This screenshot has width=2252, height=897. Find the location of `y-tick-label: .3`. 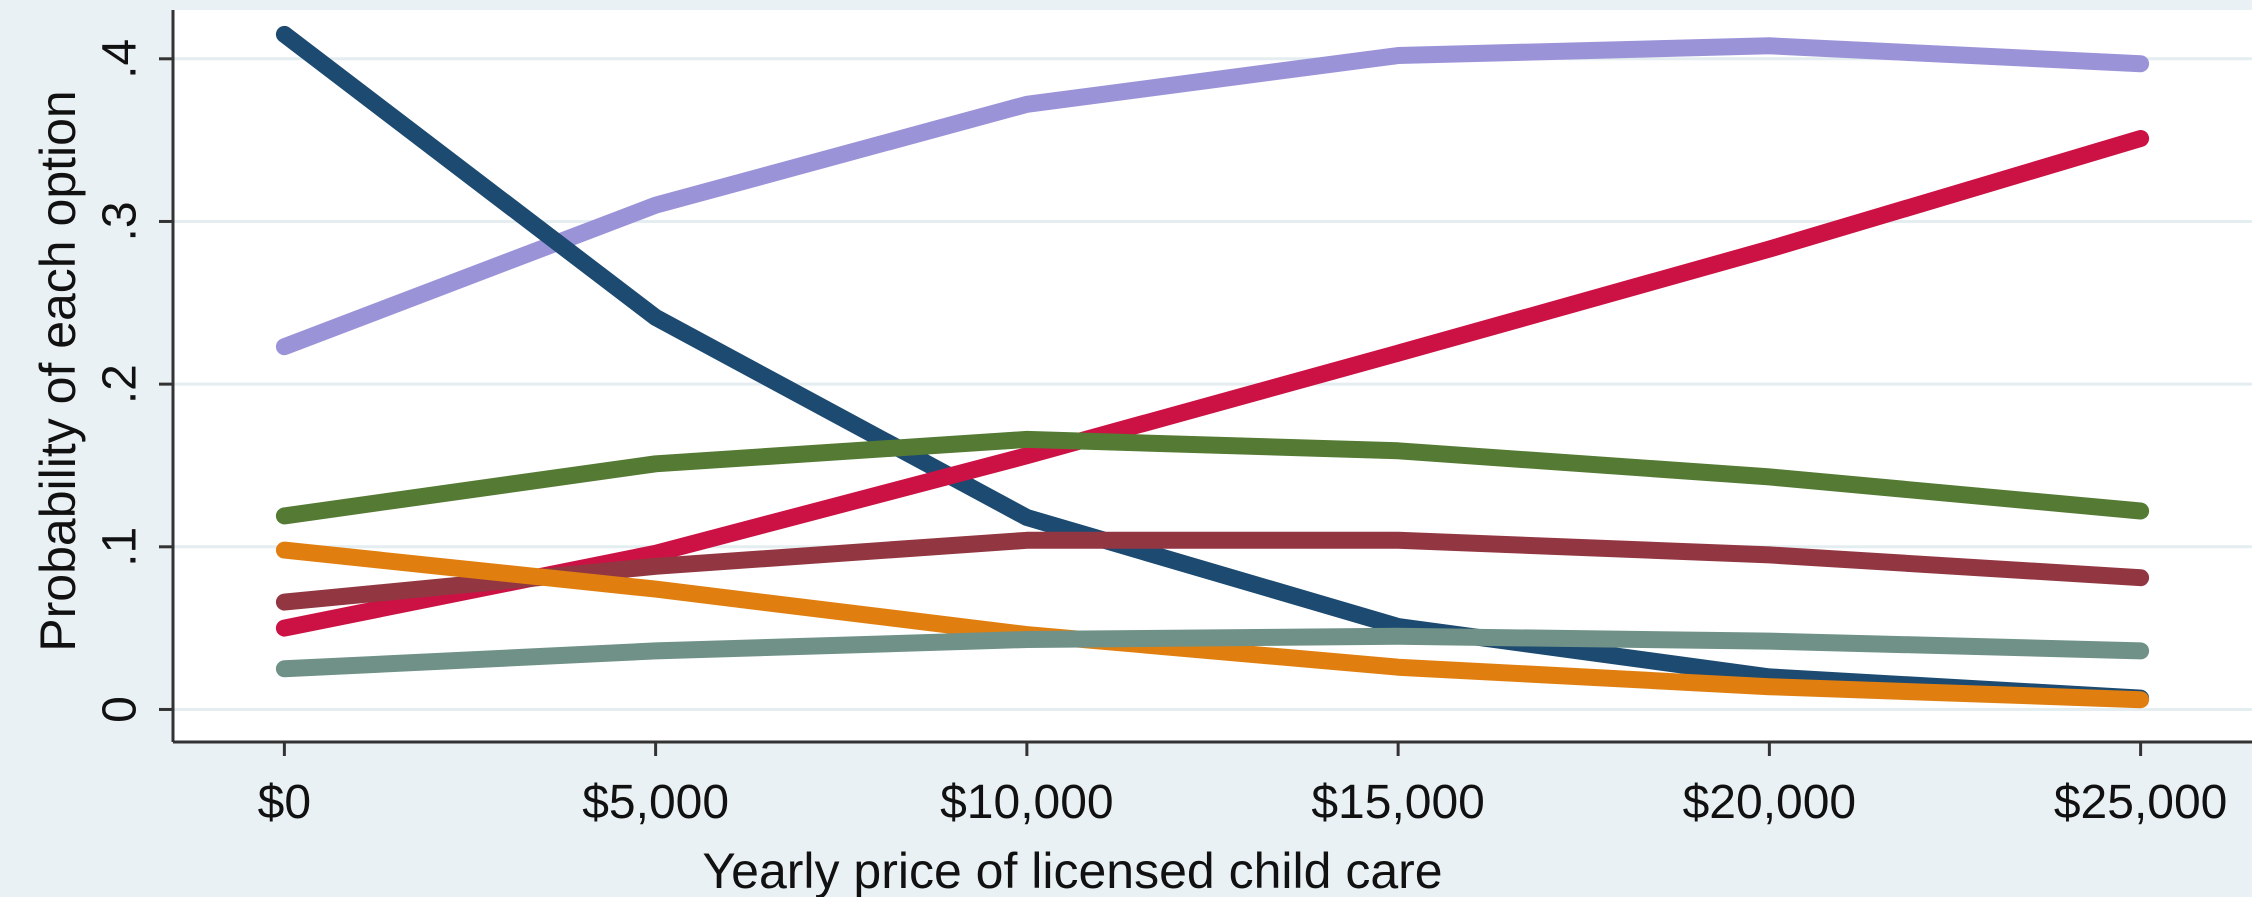

y-tick-label: .3 is located at coordinates (120, 221).